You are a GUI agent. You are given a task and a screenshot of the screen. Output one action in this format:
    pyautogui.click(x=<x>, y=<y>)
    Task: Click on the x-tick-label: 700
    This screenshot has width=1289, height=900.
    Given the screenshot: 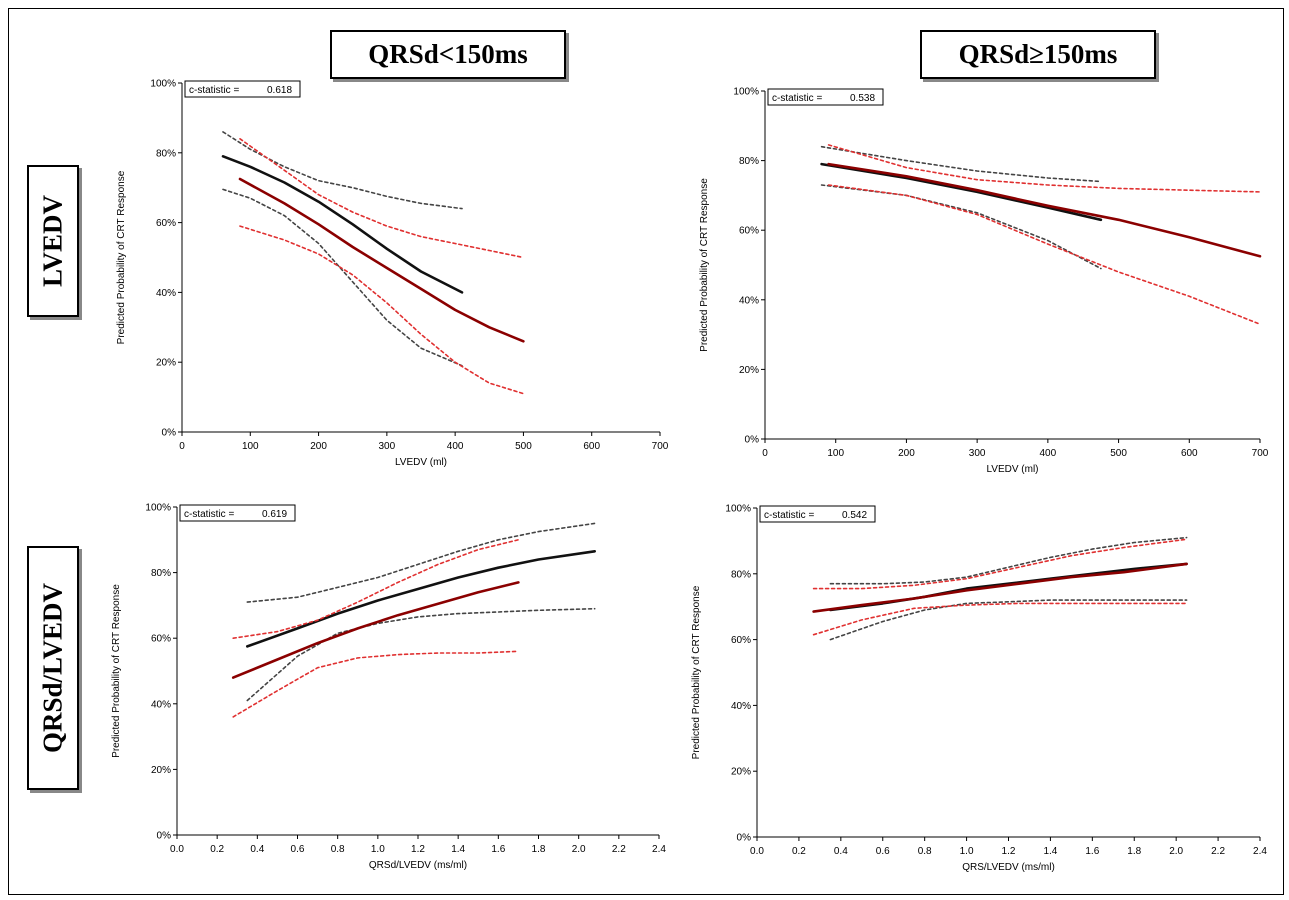 What is the action you would take?
    pyautogui.click(x=1260, y=453)
    